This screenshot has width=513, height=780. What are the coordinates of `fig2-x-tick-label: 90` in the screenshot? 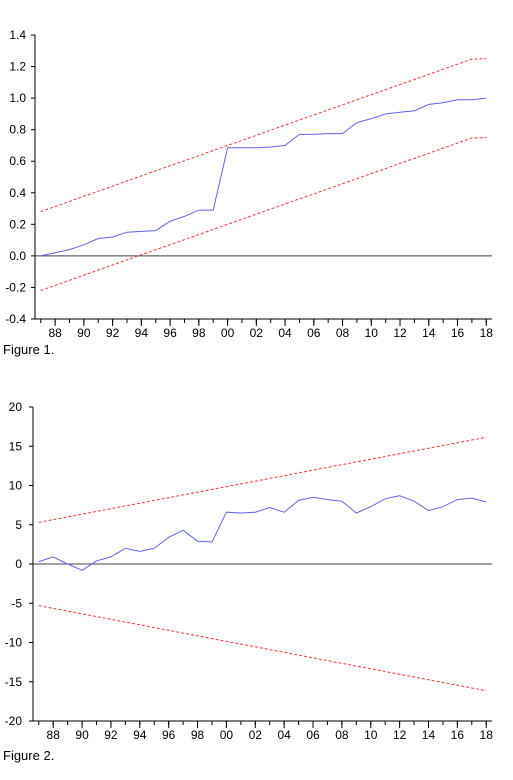 It's located at (82, 735).